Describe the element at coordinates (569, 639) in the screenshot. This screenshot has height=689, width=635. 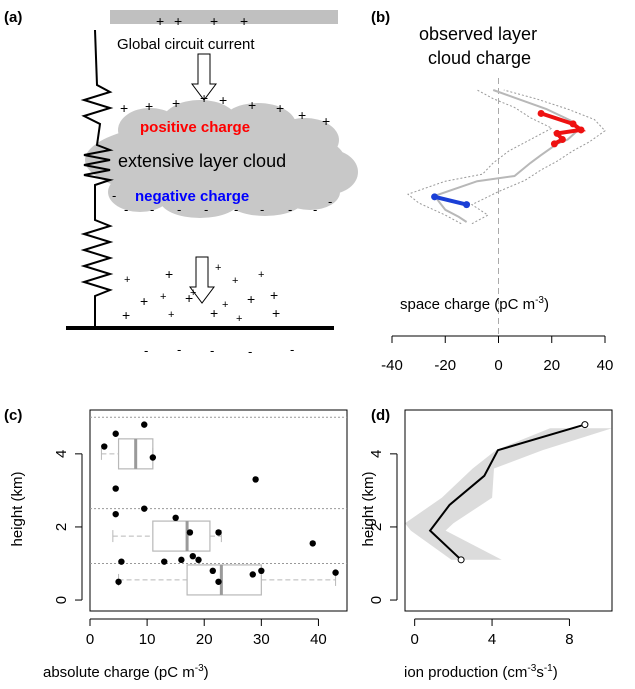
I see `panel-d-x-tick-label: 8` at that location.